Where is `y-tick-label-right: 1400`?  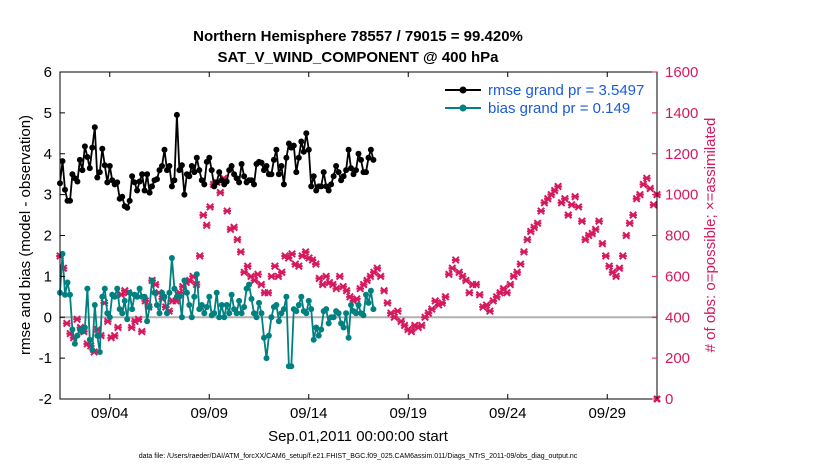
y-tick-label-right: 1400 is located at coordinates (681, 113).